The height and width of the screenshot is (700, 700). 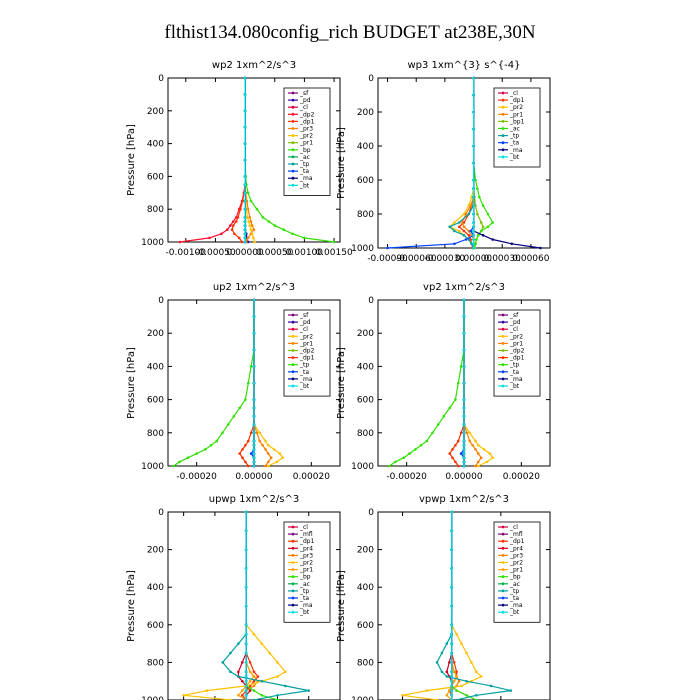 I want to click on y-axis-label: Pressure [hPa], so click(x=131, y=606).